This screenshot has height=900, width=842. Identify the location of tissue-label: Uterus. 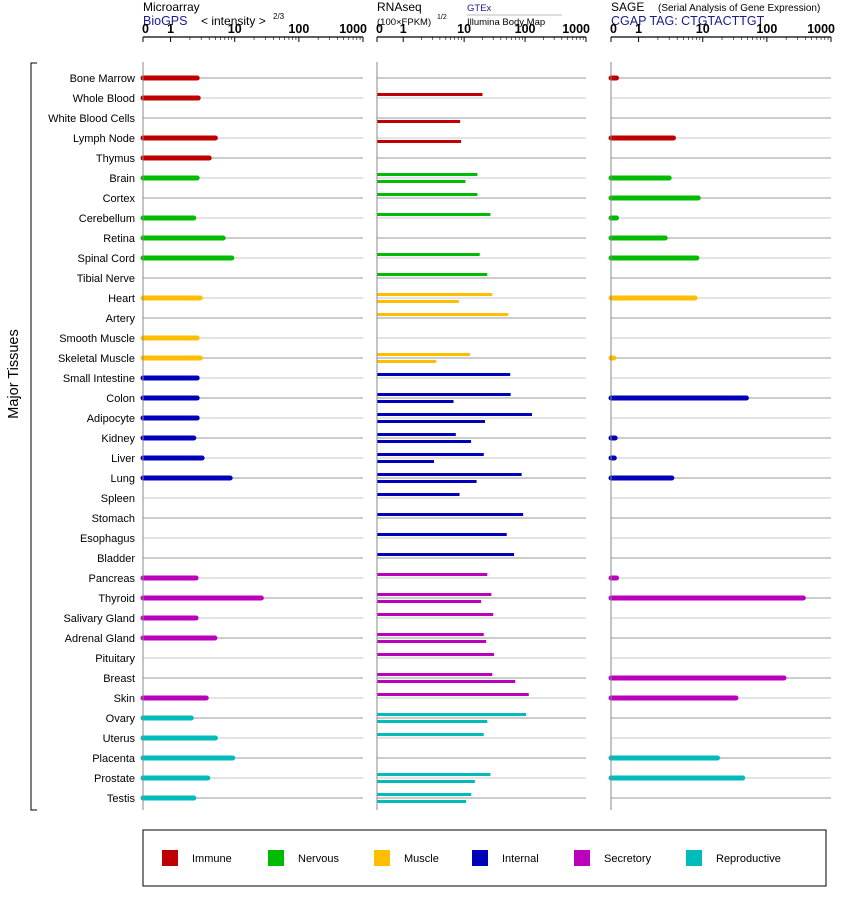
(119, 739).